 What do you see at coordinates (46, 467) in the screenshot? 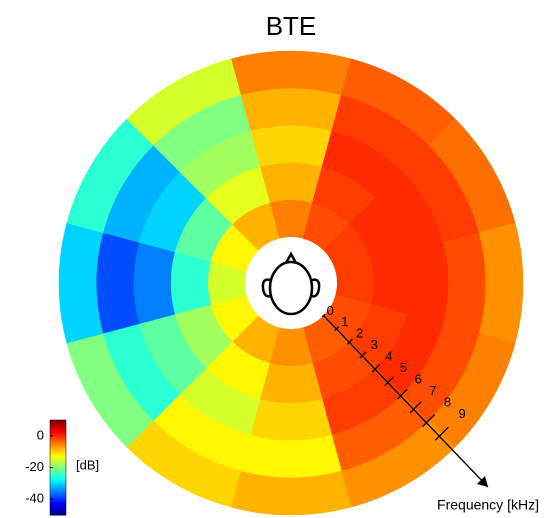
I see `colorbar: 0 -20 -40` at bounding box center [46, 467].